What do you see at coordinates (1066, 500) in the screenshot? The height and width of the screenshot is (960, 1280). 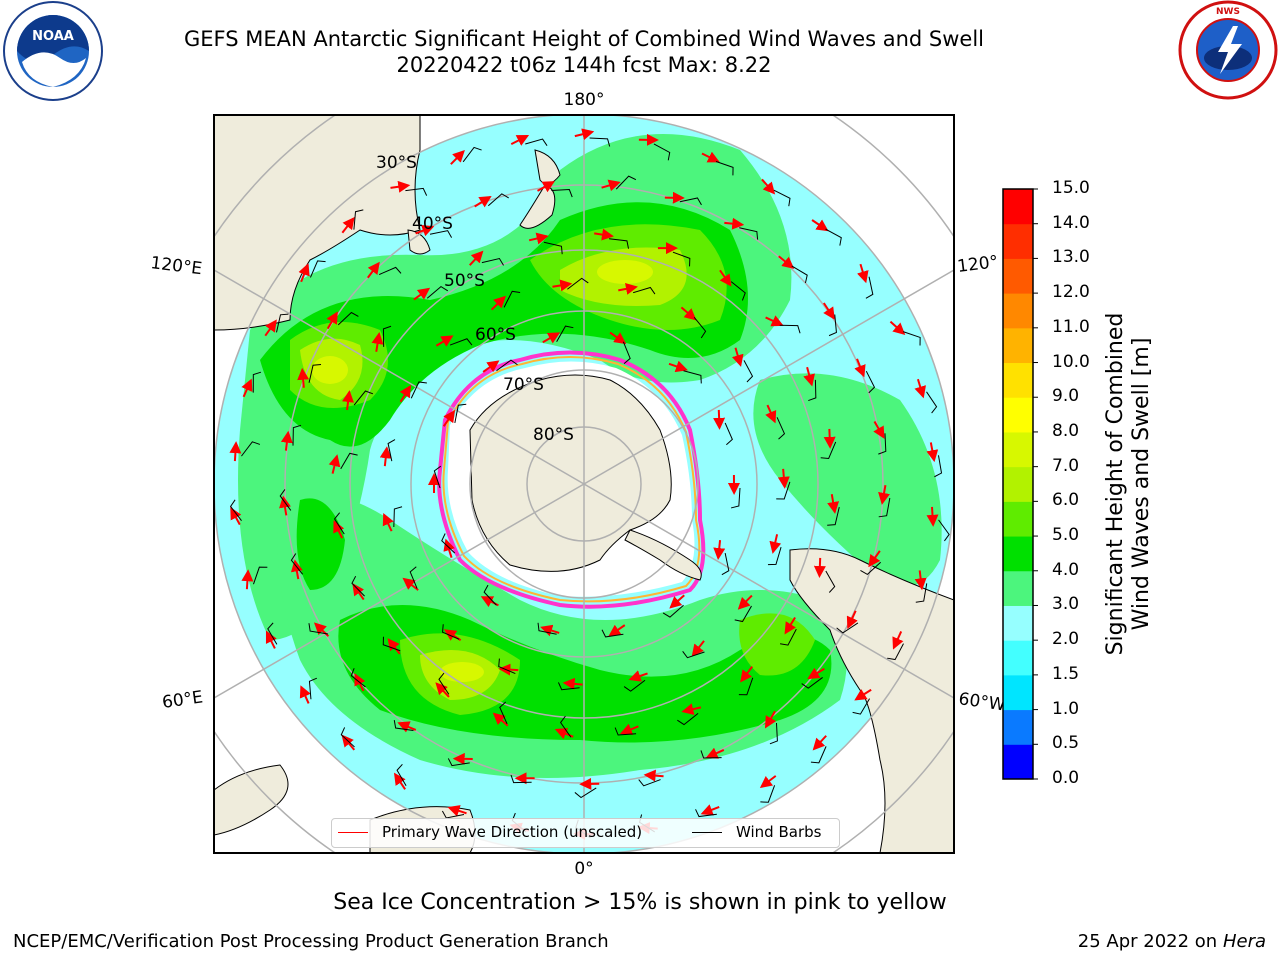 I see `colorbar-tick-label: 6.0` at bounding box center [1066, 500].